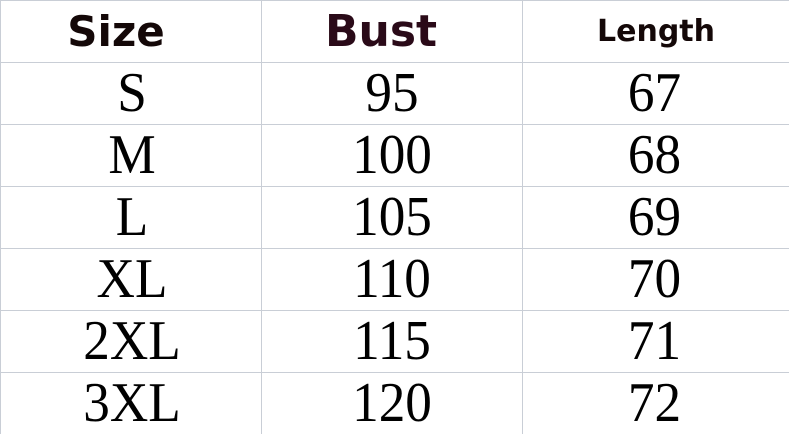  What do you see at coordinates (132, 217) in the screenshot?
I see `cell-size: L` at bounding box center [132, 217].